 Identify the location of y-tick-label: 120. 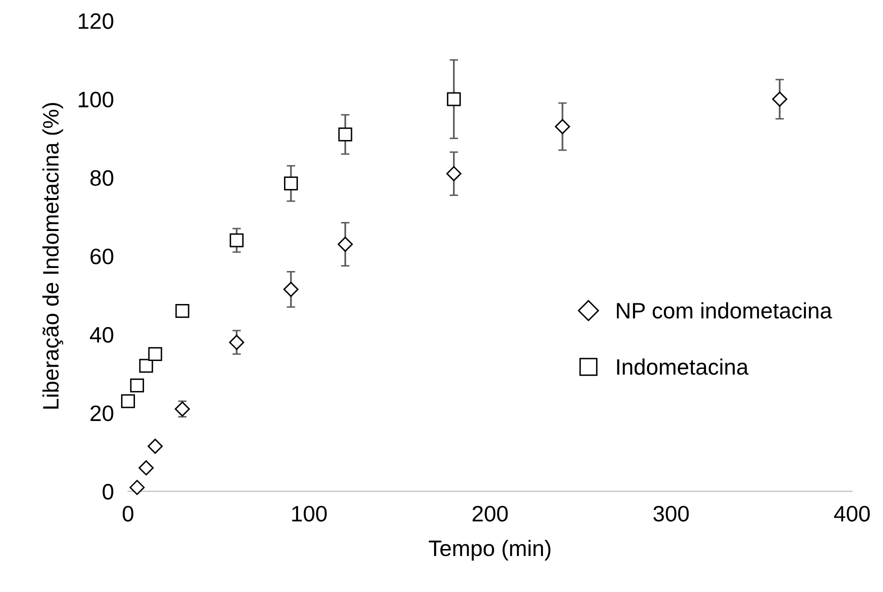
(96, 21).